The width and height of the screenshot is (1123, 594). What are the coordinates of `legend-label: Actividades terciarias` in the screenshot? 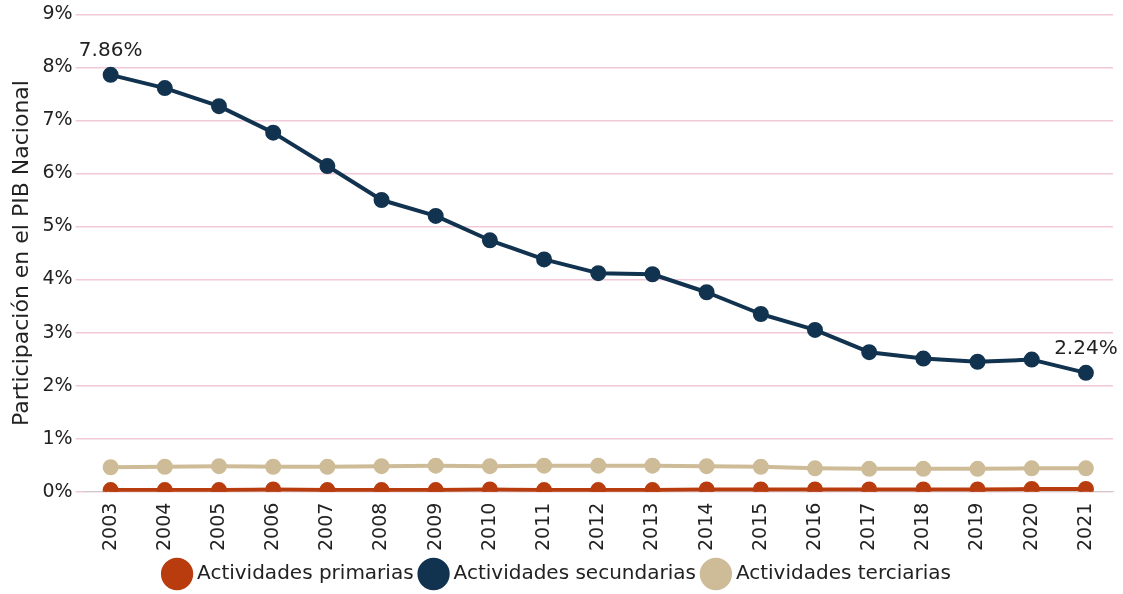 It's located at (843, 572).